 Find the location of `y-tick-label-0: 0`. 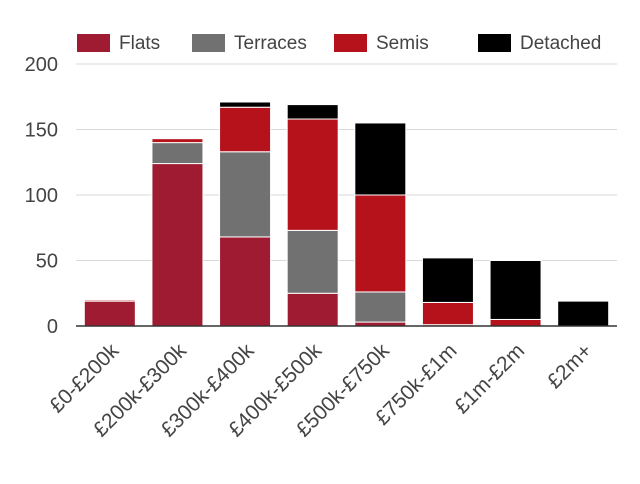

y-tick-label-0: 0 is located at coordinates (52, 327).